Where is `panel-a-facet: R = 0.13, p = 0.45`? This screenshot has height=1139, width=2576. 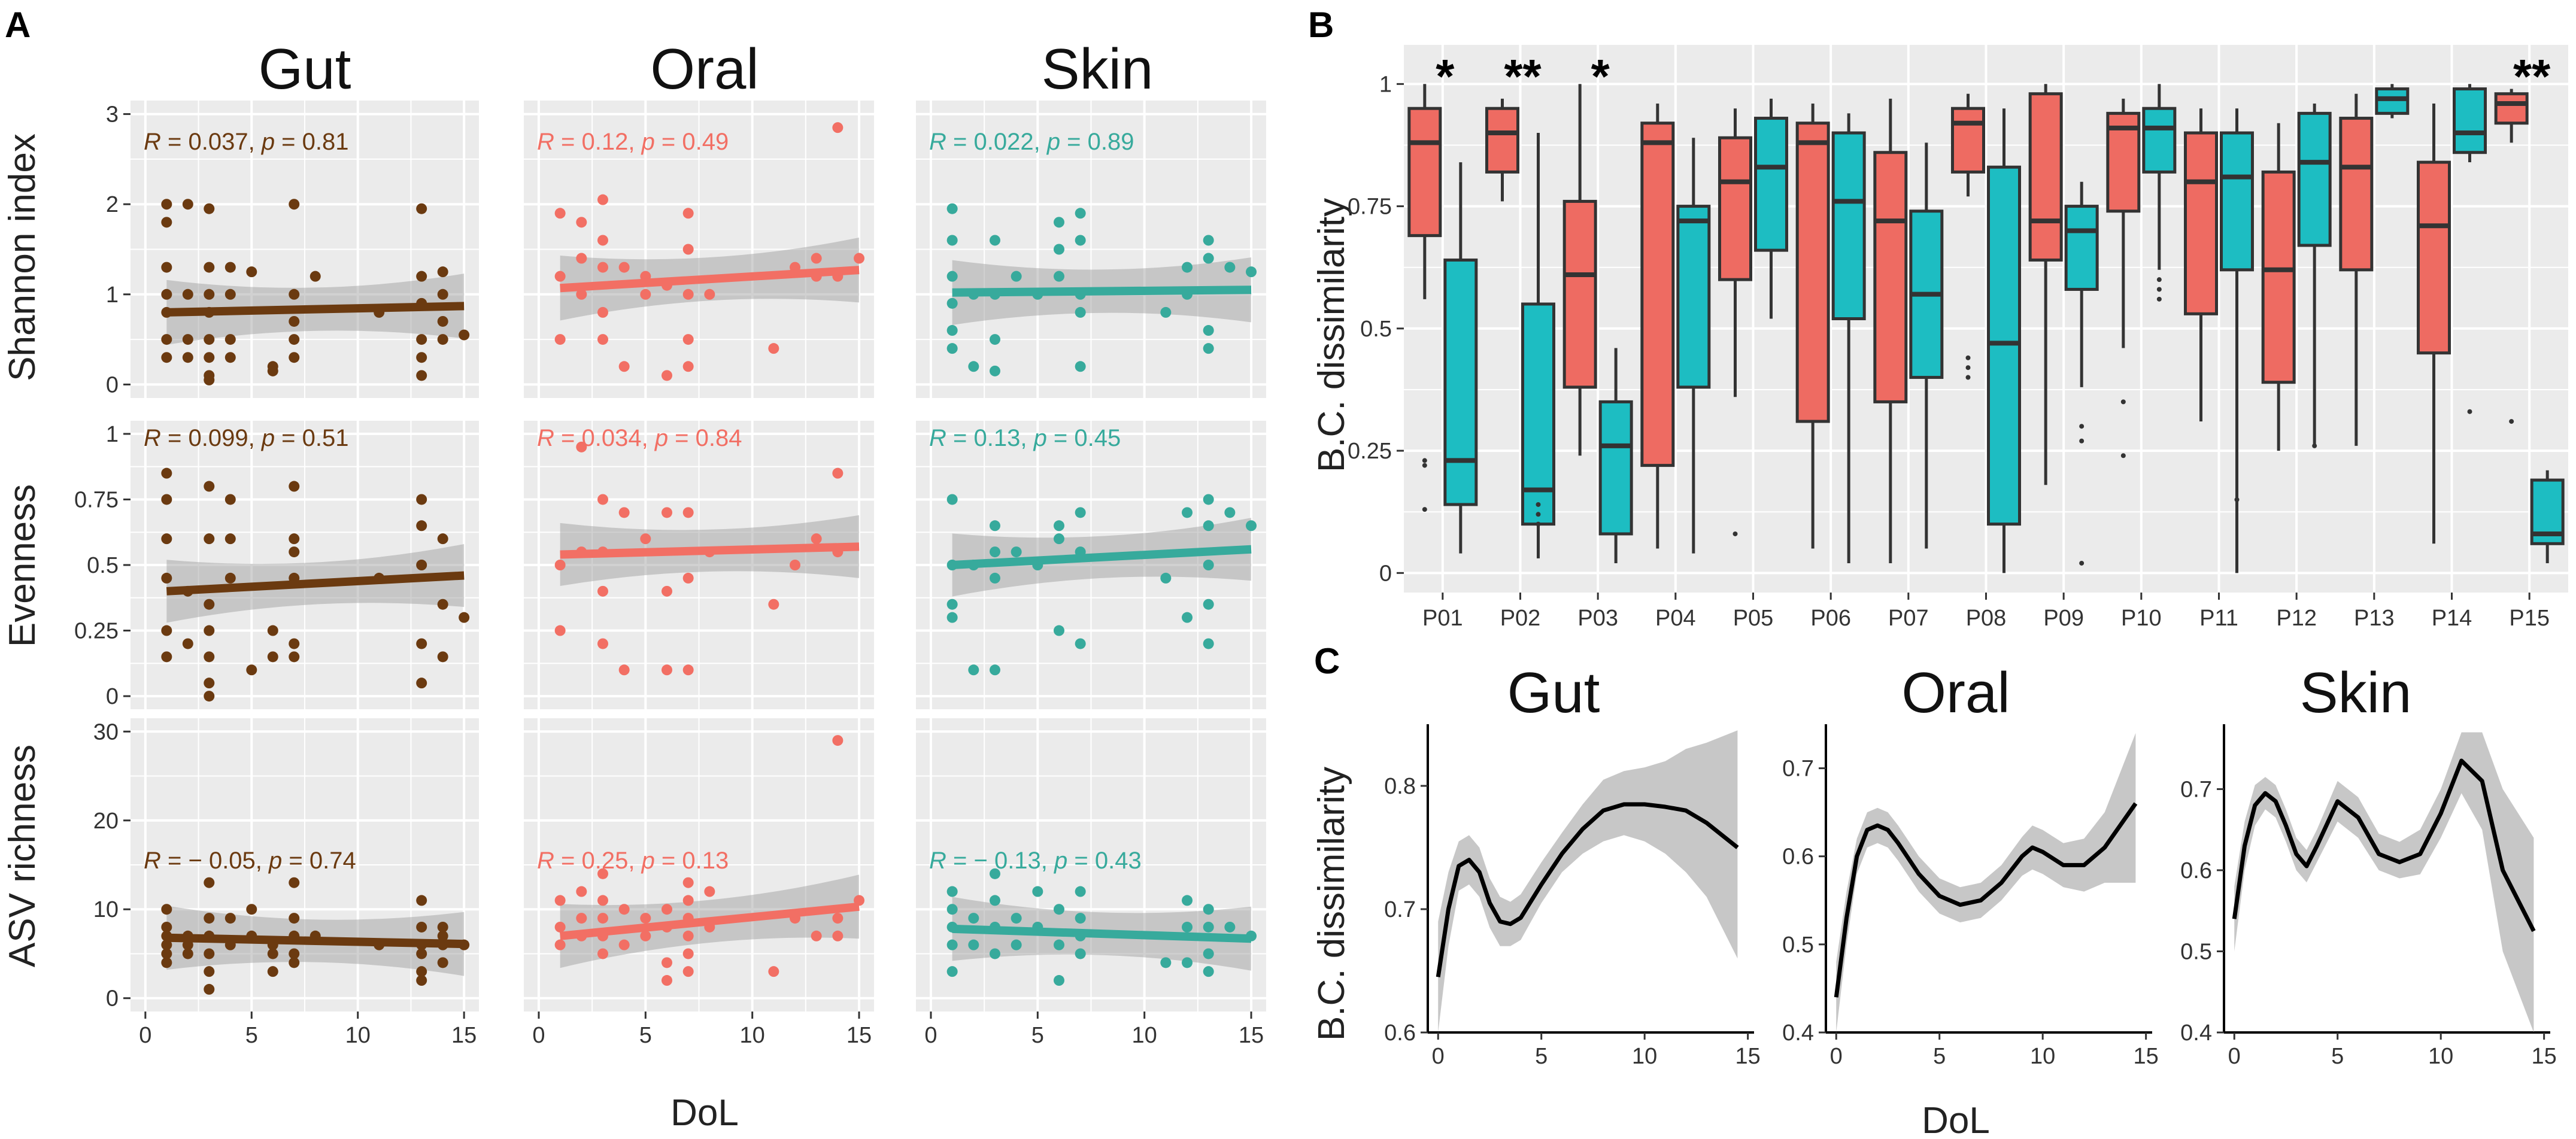
panel-a-facet: R = 0.13, p = 0.45 is located at coordinates (1091, 565).